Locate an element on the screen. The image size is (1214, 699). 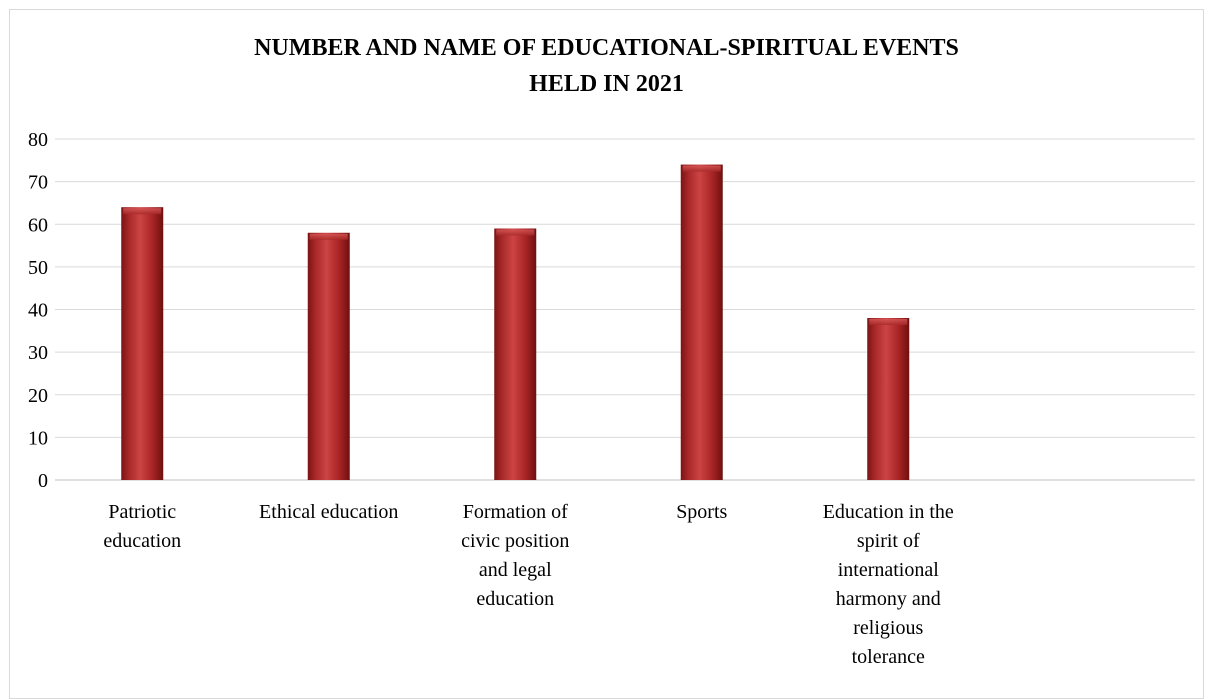
y-tick-label: 20 is located at coordinates (38, 396).